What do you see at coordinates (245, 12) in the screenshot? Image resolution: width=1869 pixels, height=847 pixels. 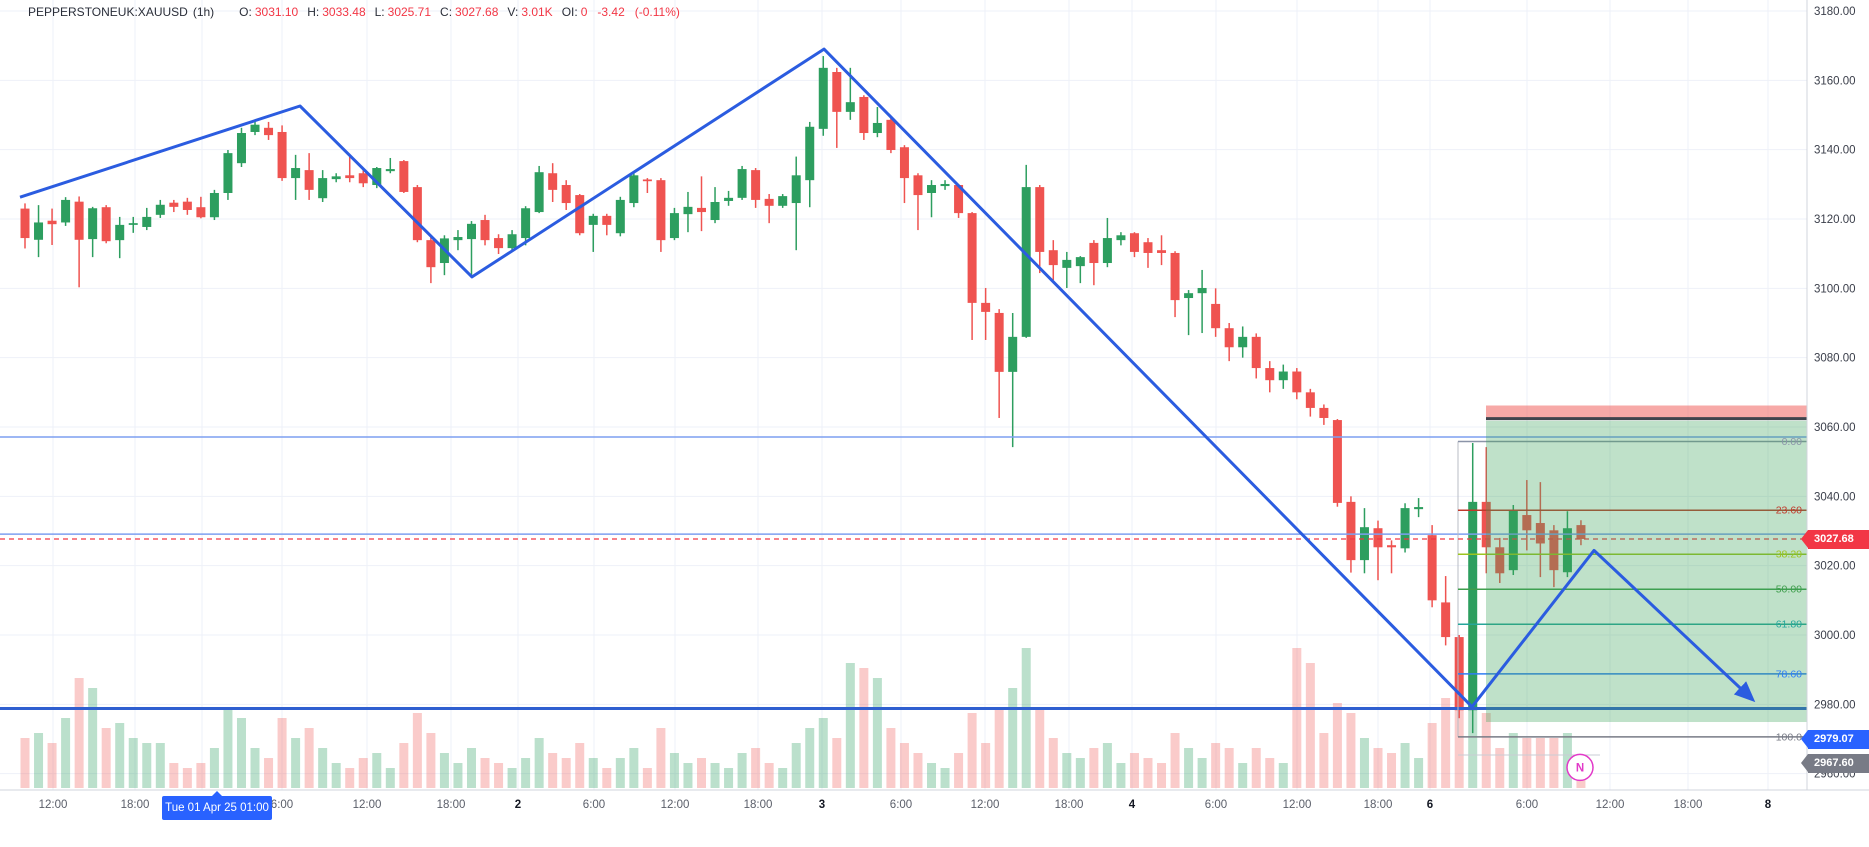 I see `open-label: O:` at bounding box center [245, 12].